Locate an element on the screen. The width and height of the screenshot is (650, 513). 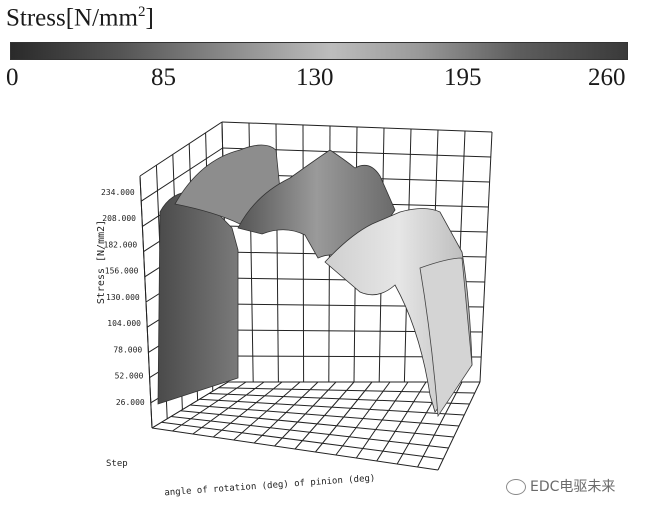
colorbar is located at coordinates (319, 51).